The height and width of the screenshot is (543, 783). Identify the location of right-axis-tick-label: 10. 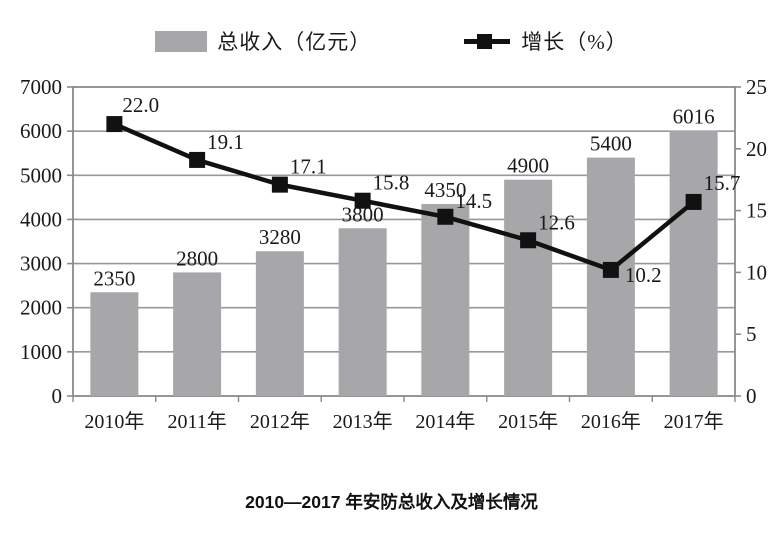
(756, 272).